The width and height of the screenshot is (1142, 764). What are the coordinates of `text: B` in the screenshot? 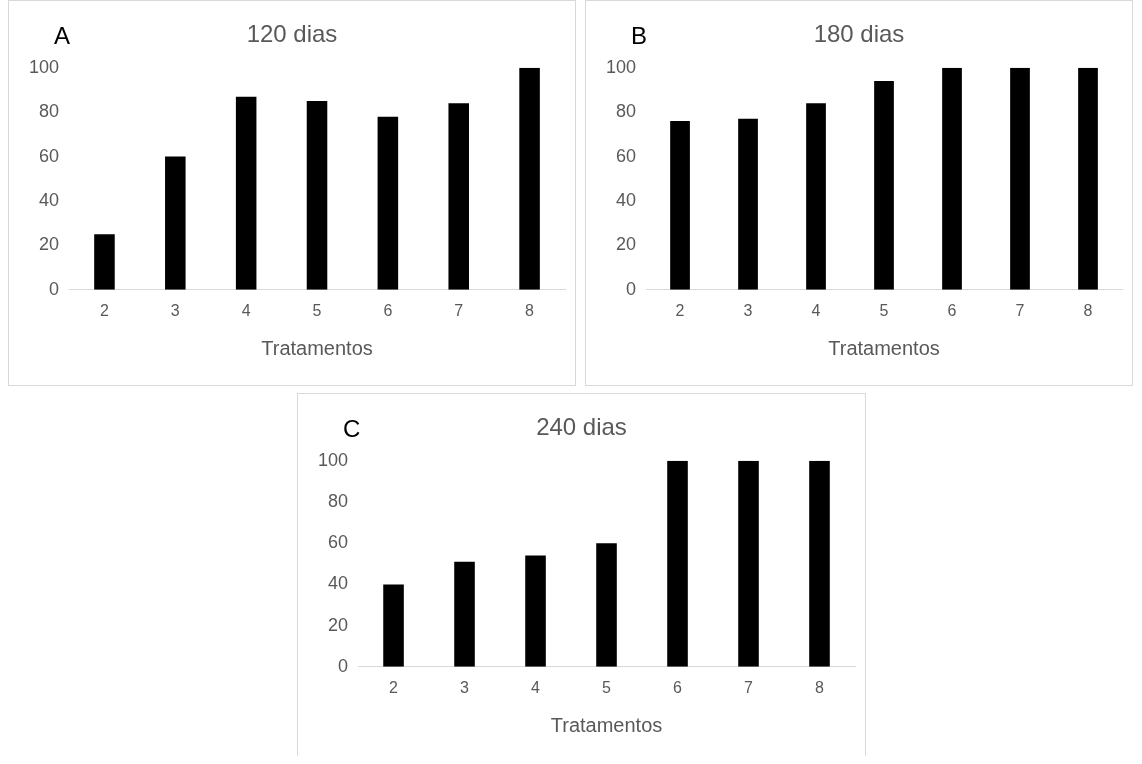 It's located at (639, 35).